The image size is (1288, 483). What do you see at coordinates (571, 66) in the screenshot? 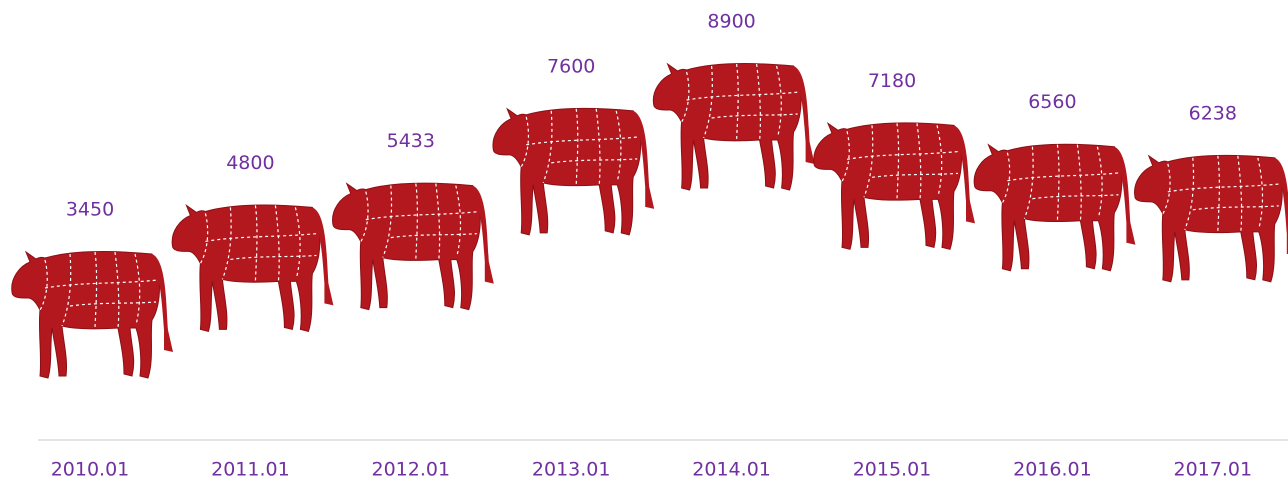
I see `value-label: 7600` at bounding box center [571, 66].